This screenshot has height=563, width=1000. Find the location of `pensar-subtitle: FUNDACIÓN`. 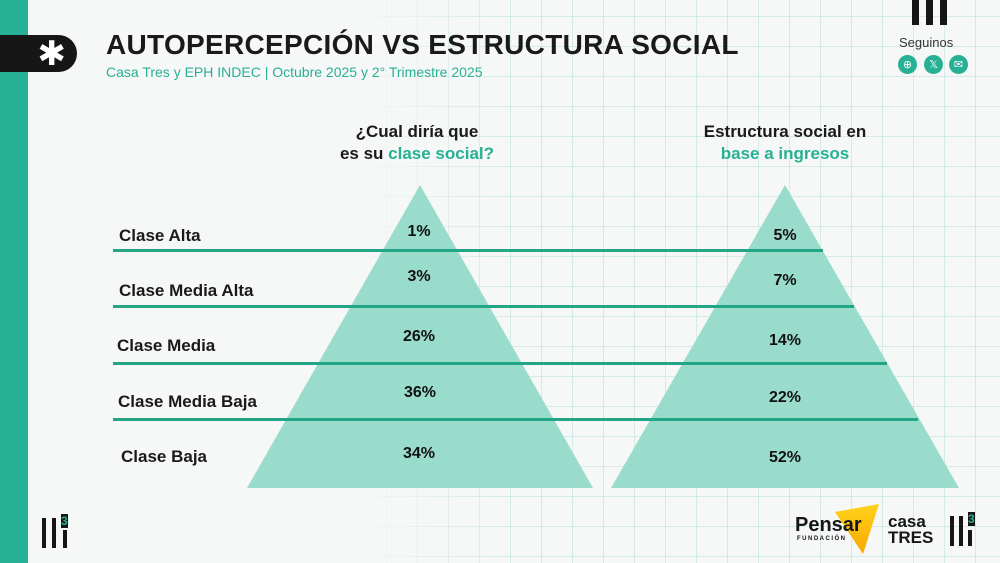

pensar-subtitle: FUNDACIÓN is located at coordinates (822, 539).